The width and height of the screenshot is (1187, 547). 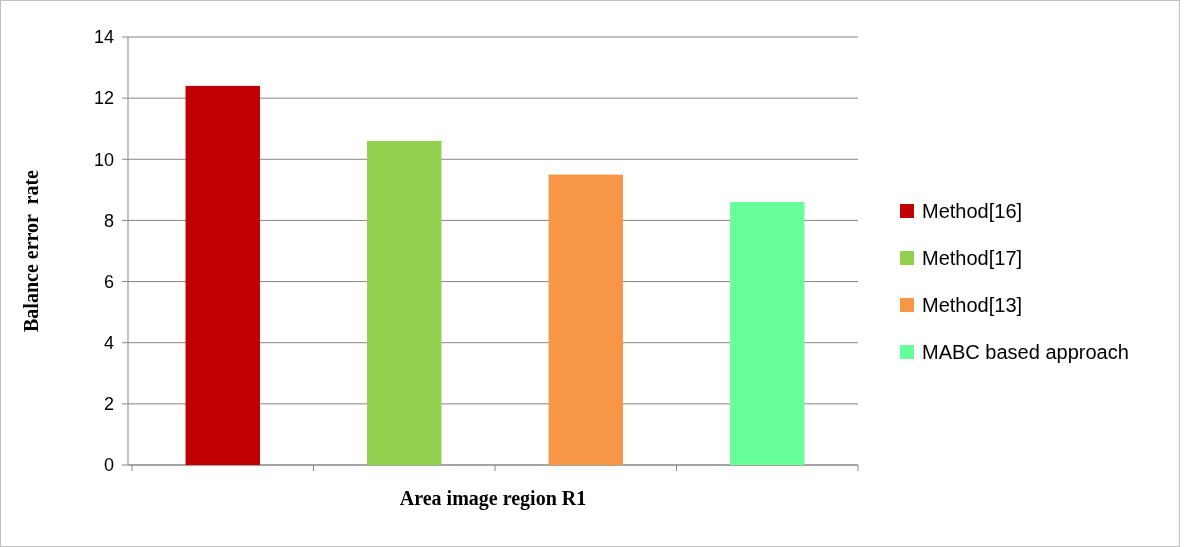 I want to click on y-axis-title: Balance error rate, so click(x=31, y=250).